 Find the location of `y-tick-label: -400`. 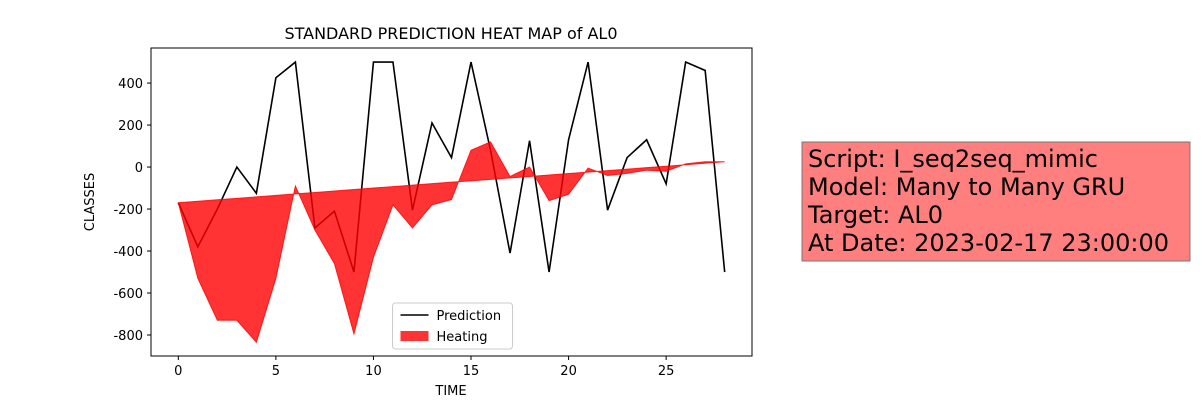

y-tick-label: -400 is located at coordinates (128, 252).